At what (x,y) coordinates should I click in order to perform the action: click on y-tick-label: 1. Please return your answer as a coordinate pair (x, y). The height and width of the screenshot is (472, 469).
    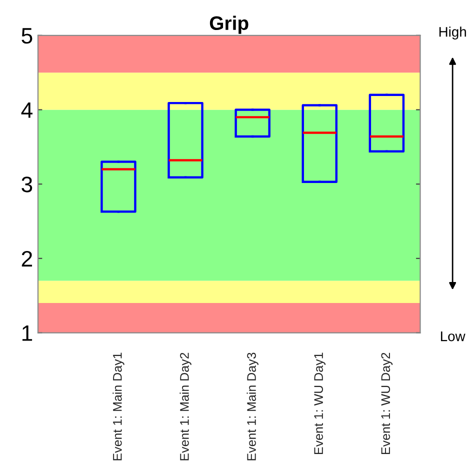
    Looking at the image, I should click on (27, 333).